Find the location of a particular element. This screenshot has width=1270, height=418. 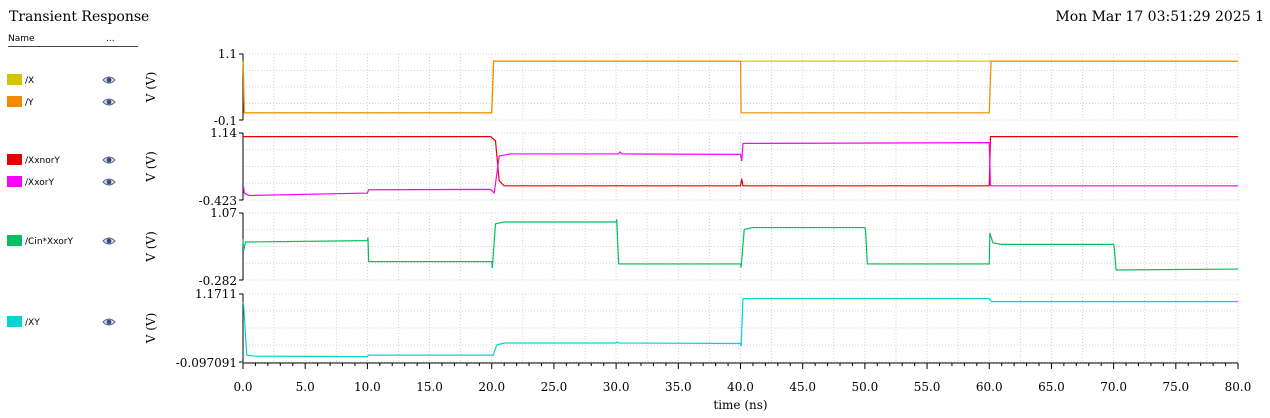

x-tick-label: 35.0 is located at coordinates (678, 387).